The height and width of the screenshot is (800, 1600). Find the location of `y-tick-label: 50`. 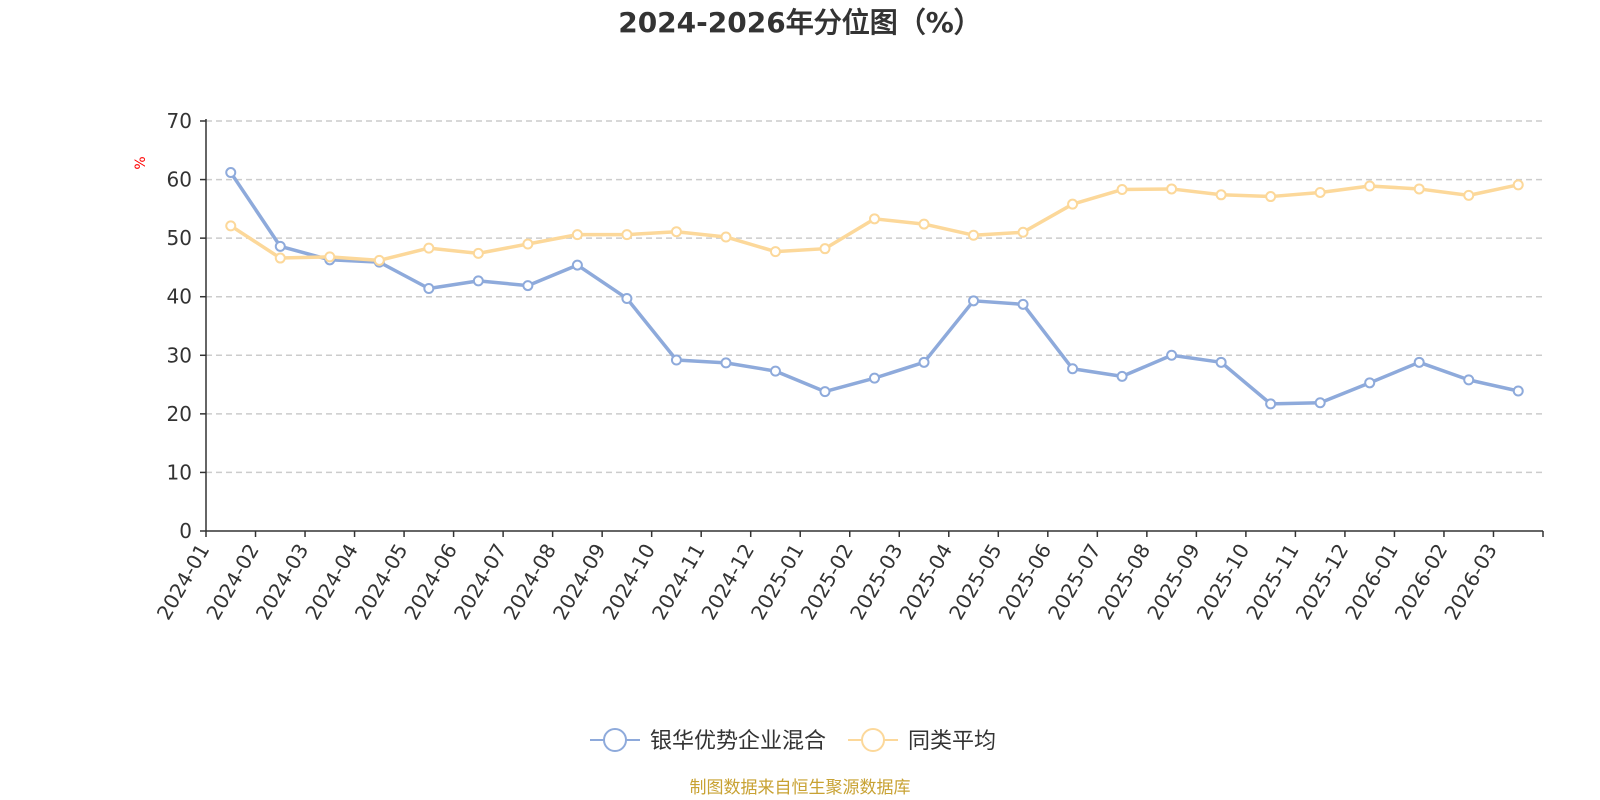

y-tick-label: 50 is located at coordinates (179, 238).